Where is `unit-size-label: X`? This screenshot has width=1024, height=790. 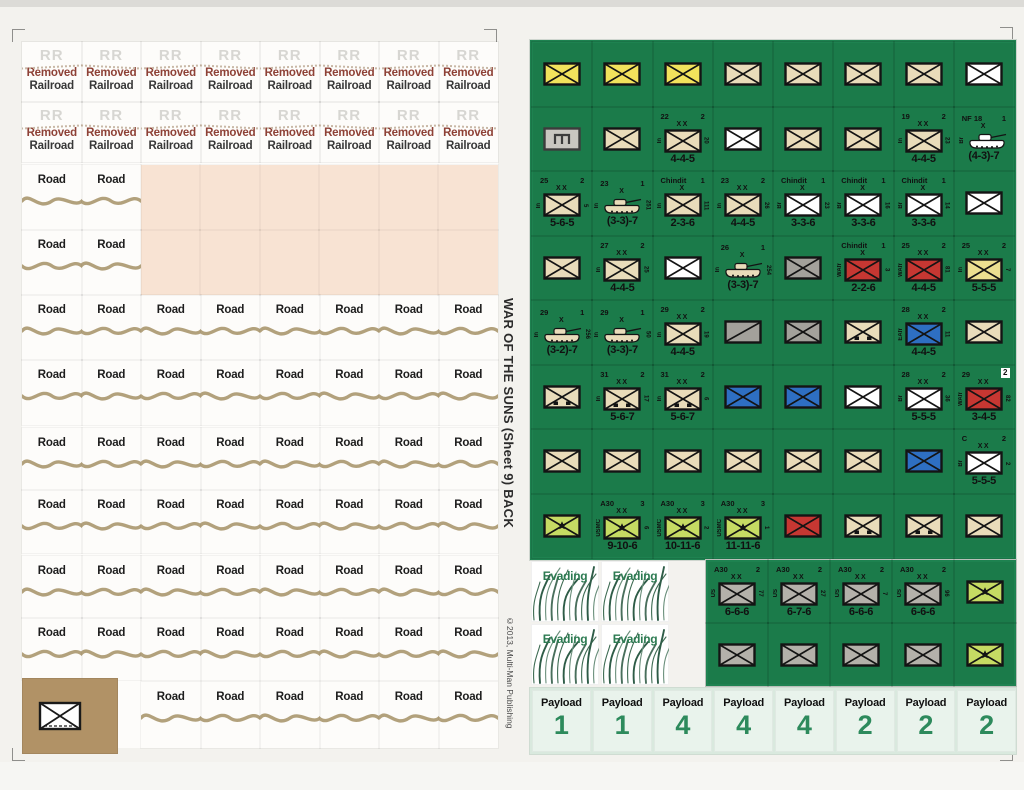
unit-size-label: X is located at coordinates (983, 127).